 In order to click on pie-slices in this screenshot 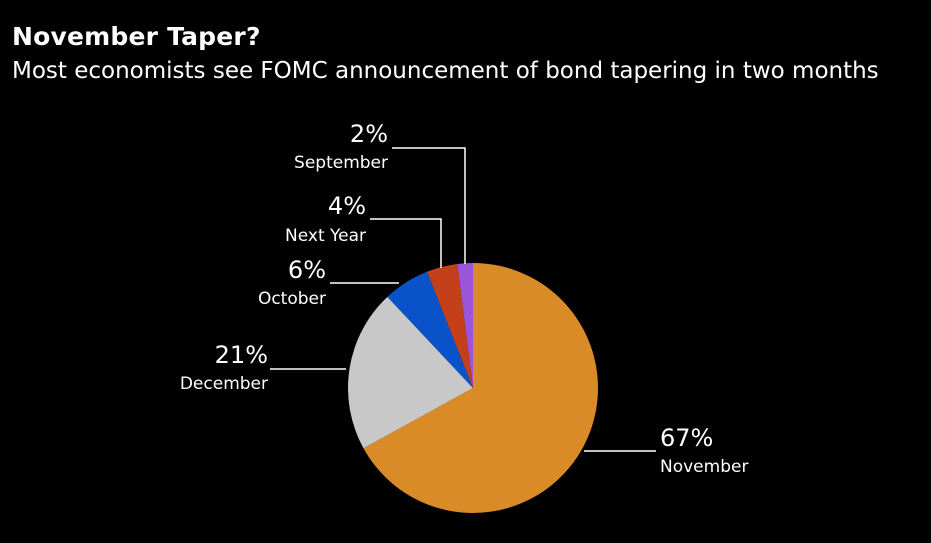, I will do `click(472, 388)`.